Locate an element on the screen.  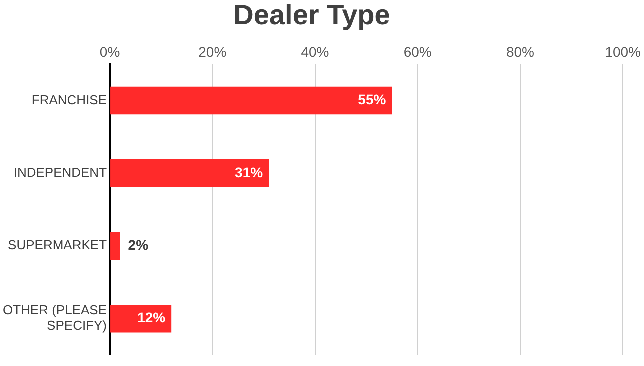
y-tick-label: SUPERMARKET is located at coordinates (58, 245).